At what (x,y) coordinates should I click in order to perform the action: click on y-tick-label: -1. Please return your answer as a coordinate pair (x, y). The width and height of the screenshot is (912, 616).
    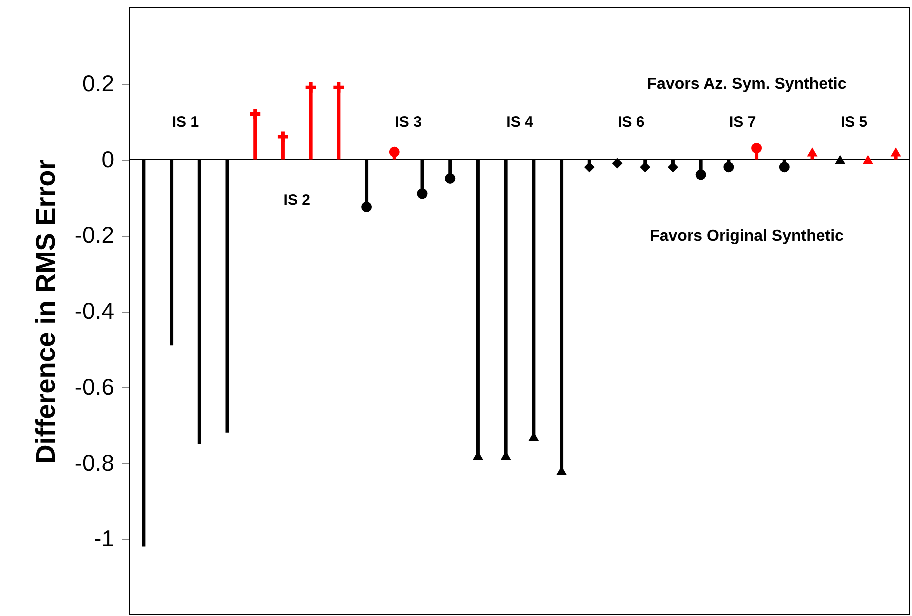
    Looking at the image, I should click on (104, 539).